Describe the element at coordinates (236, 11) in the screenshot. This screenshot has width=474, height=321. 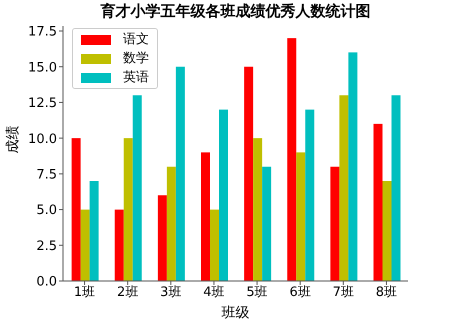
I see `chart-title: 育才小学五年级各班成绩优秀人数统计图` at that location.